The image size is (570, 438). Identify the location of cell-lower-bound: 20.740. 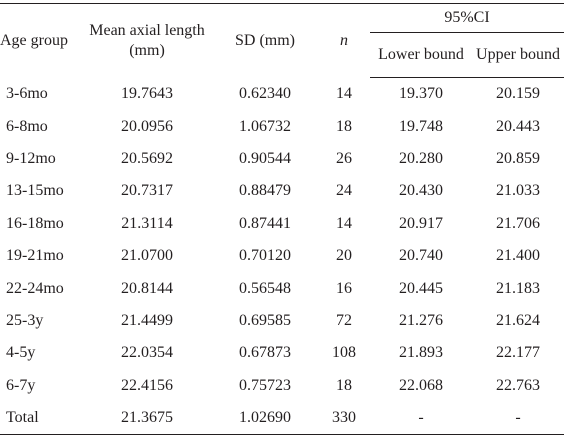
(421, 256).